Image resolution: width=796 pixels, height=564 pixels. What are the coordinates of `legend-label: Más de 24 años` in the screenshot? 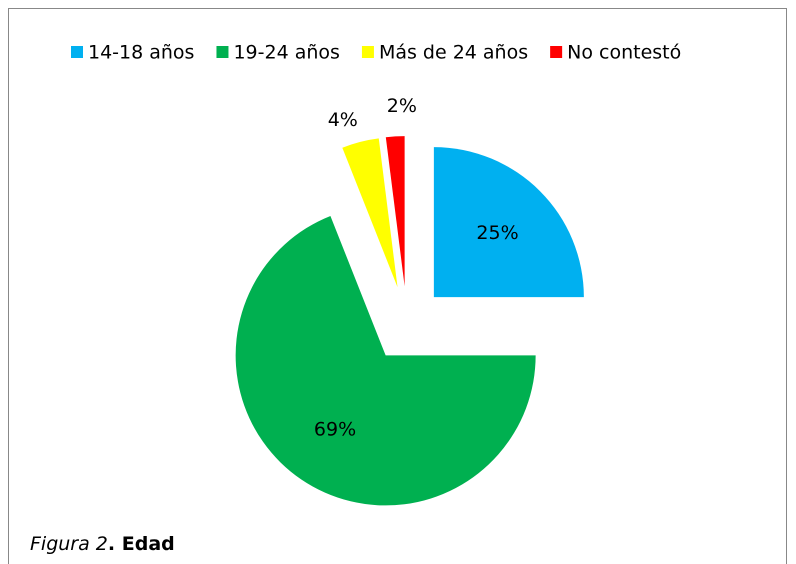 It's located at (453, 53).